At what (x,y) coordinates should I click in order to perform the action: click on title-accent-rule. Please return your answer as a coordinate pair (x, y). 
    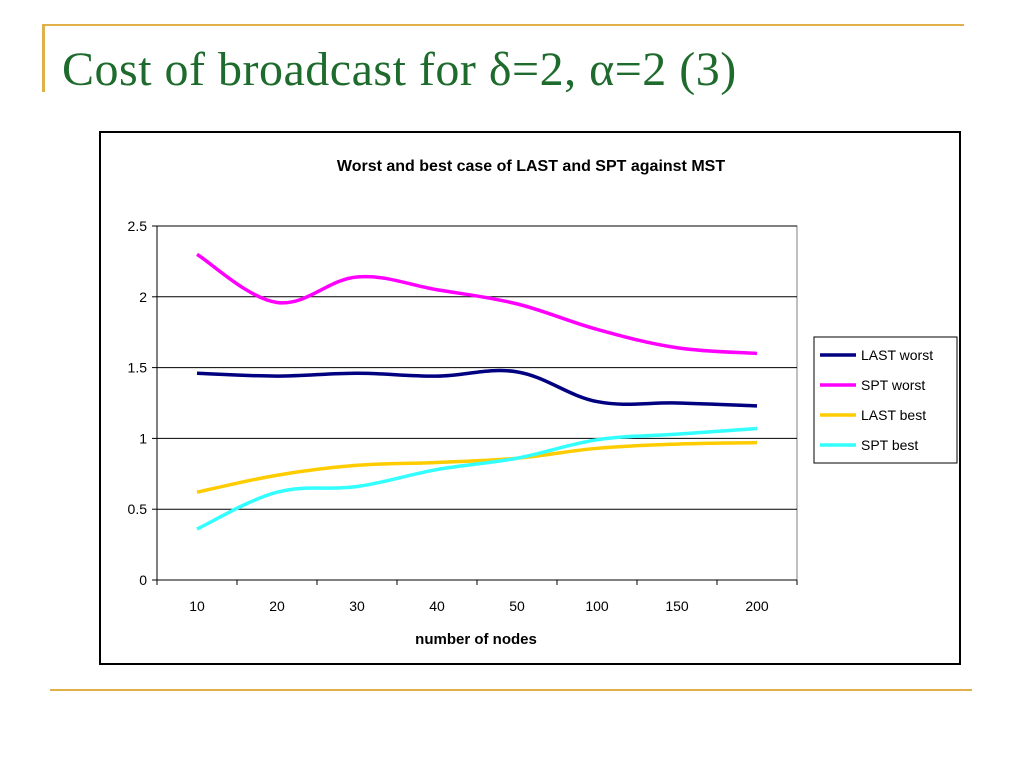
    Looking at the image, I should click on (43, 58).